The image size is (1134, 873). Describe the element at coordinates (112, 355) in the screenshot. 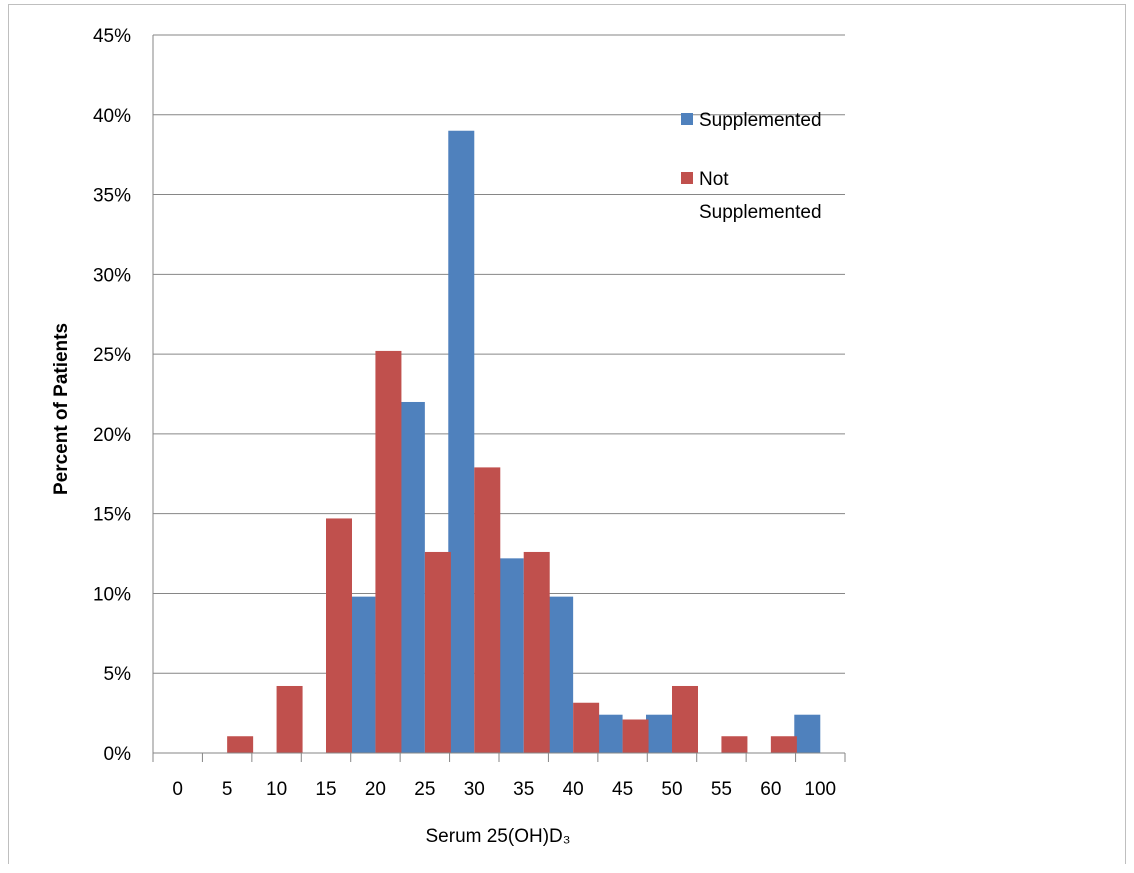

I see `y-tick-label: 25%` at that location.